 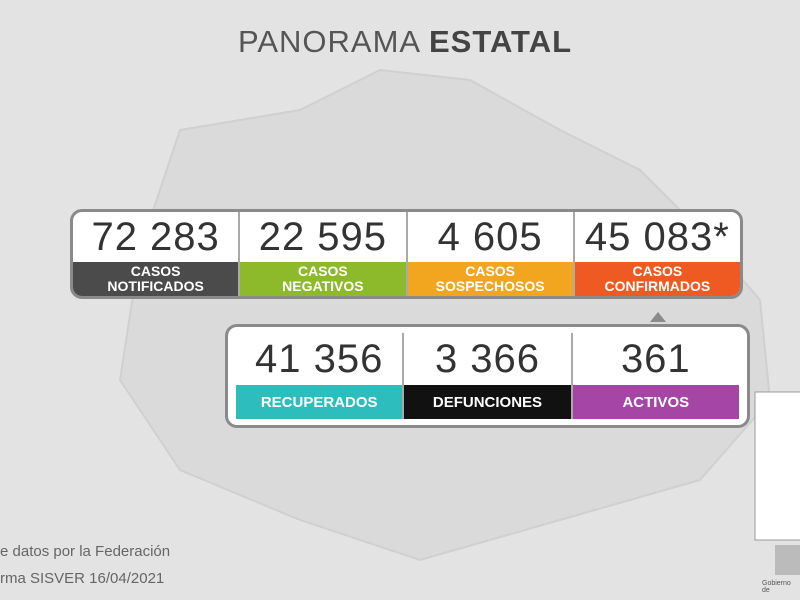 What do you see at coordinates (787, 560) in the screenshot?
I see `logo` at bounding box center [787, 560].